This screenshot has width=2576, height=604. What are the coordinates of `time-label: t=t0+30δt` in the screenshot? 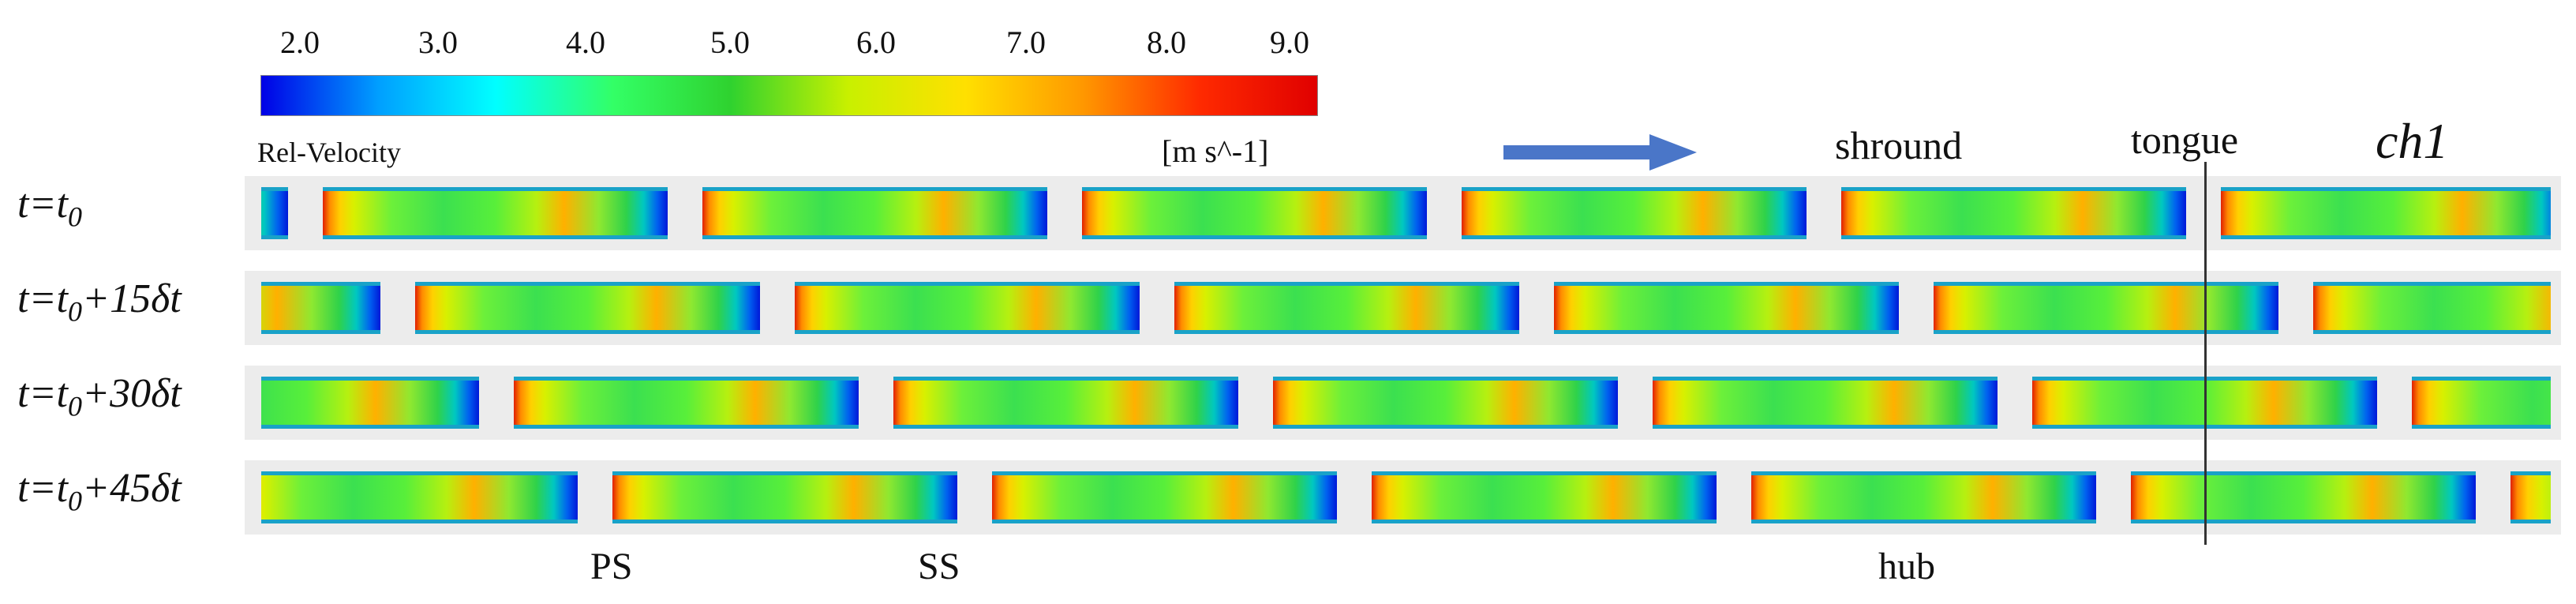 It's located at (99, 396).